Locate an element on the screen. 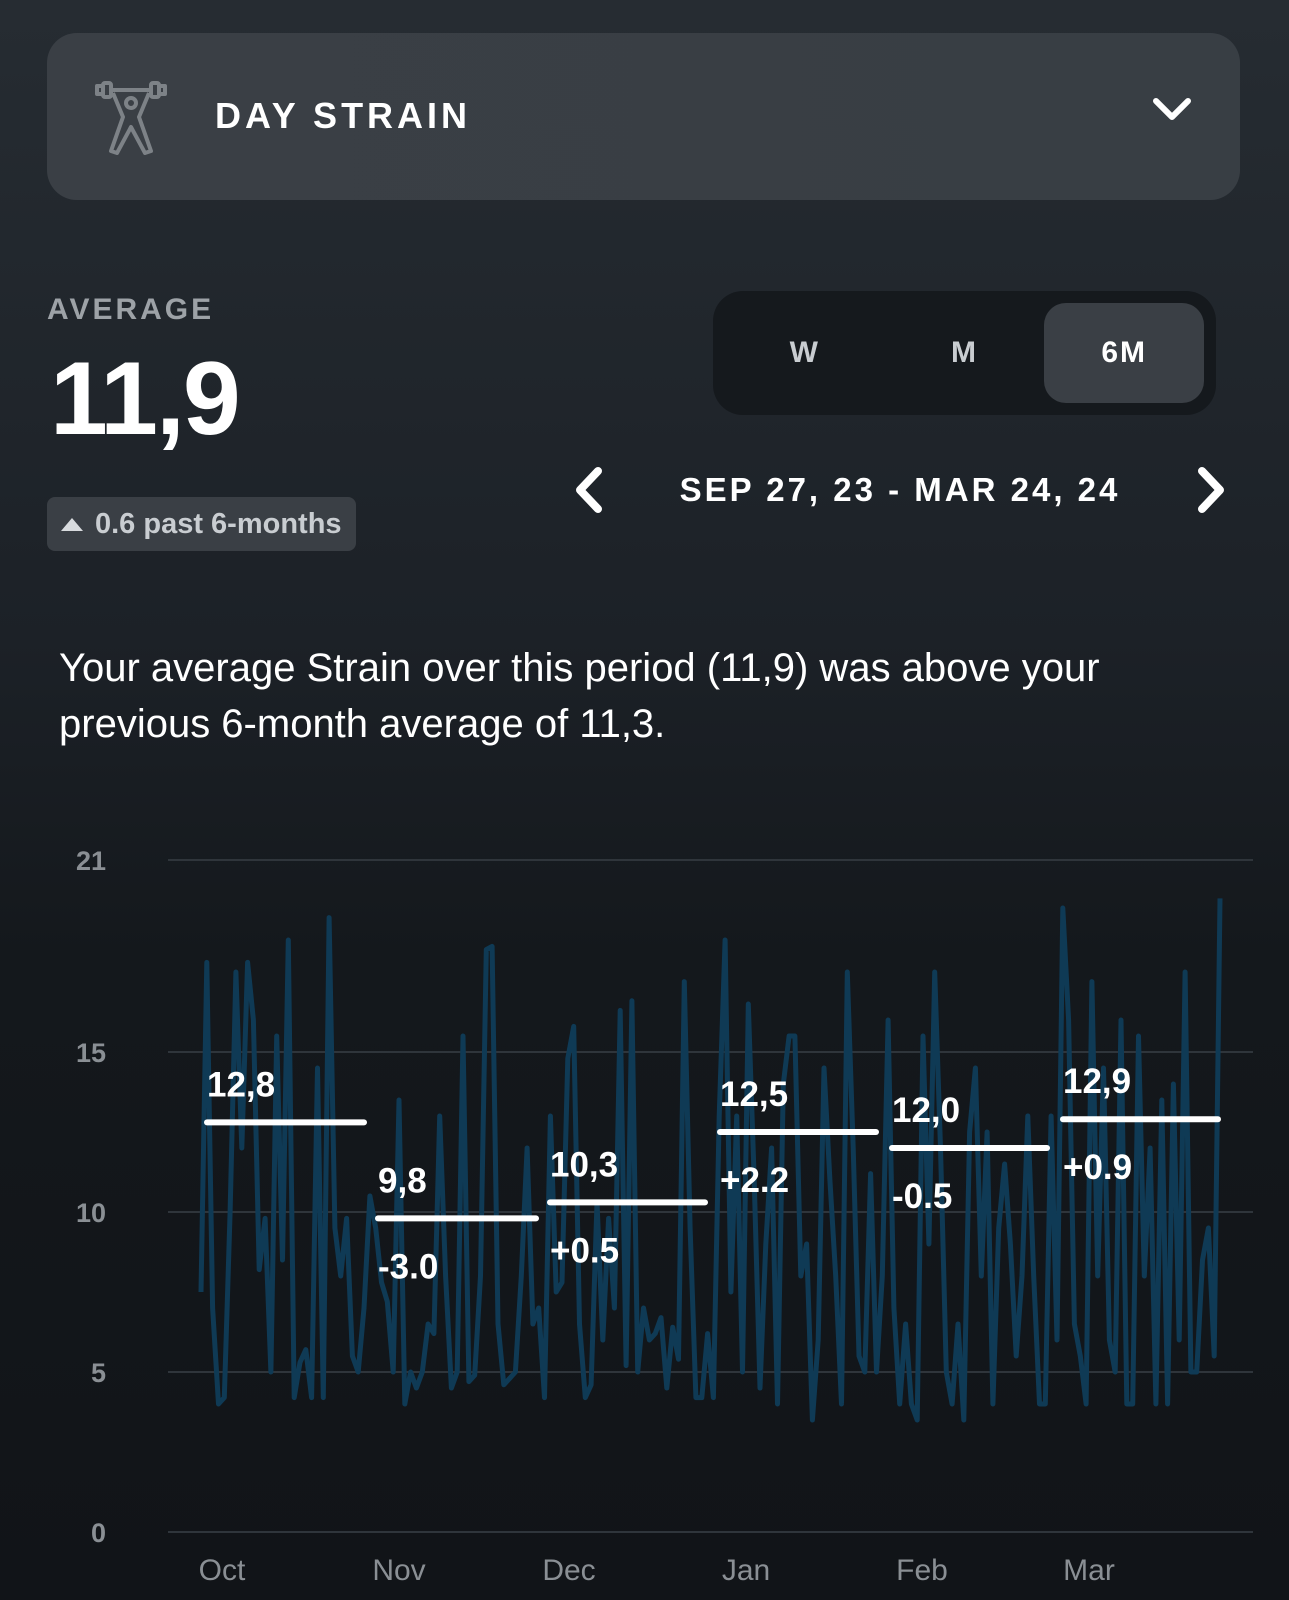 The width and height of the screenshot is (1289, 1600). average-label: AVERAGE is located at coordinates (131, 309).